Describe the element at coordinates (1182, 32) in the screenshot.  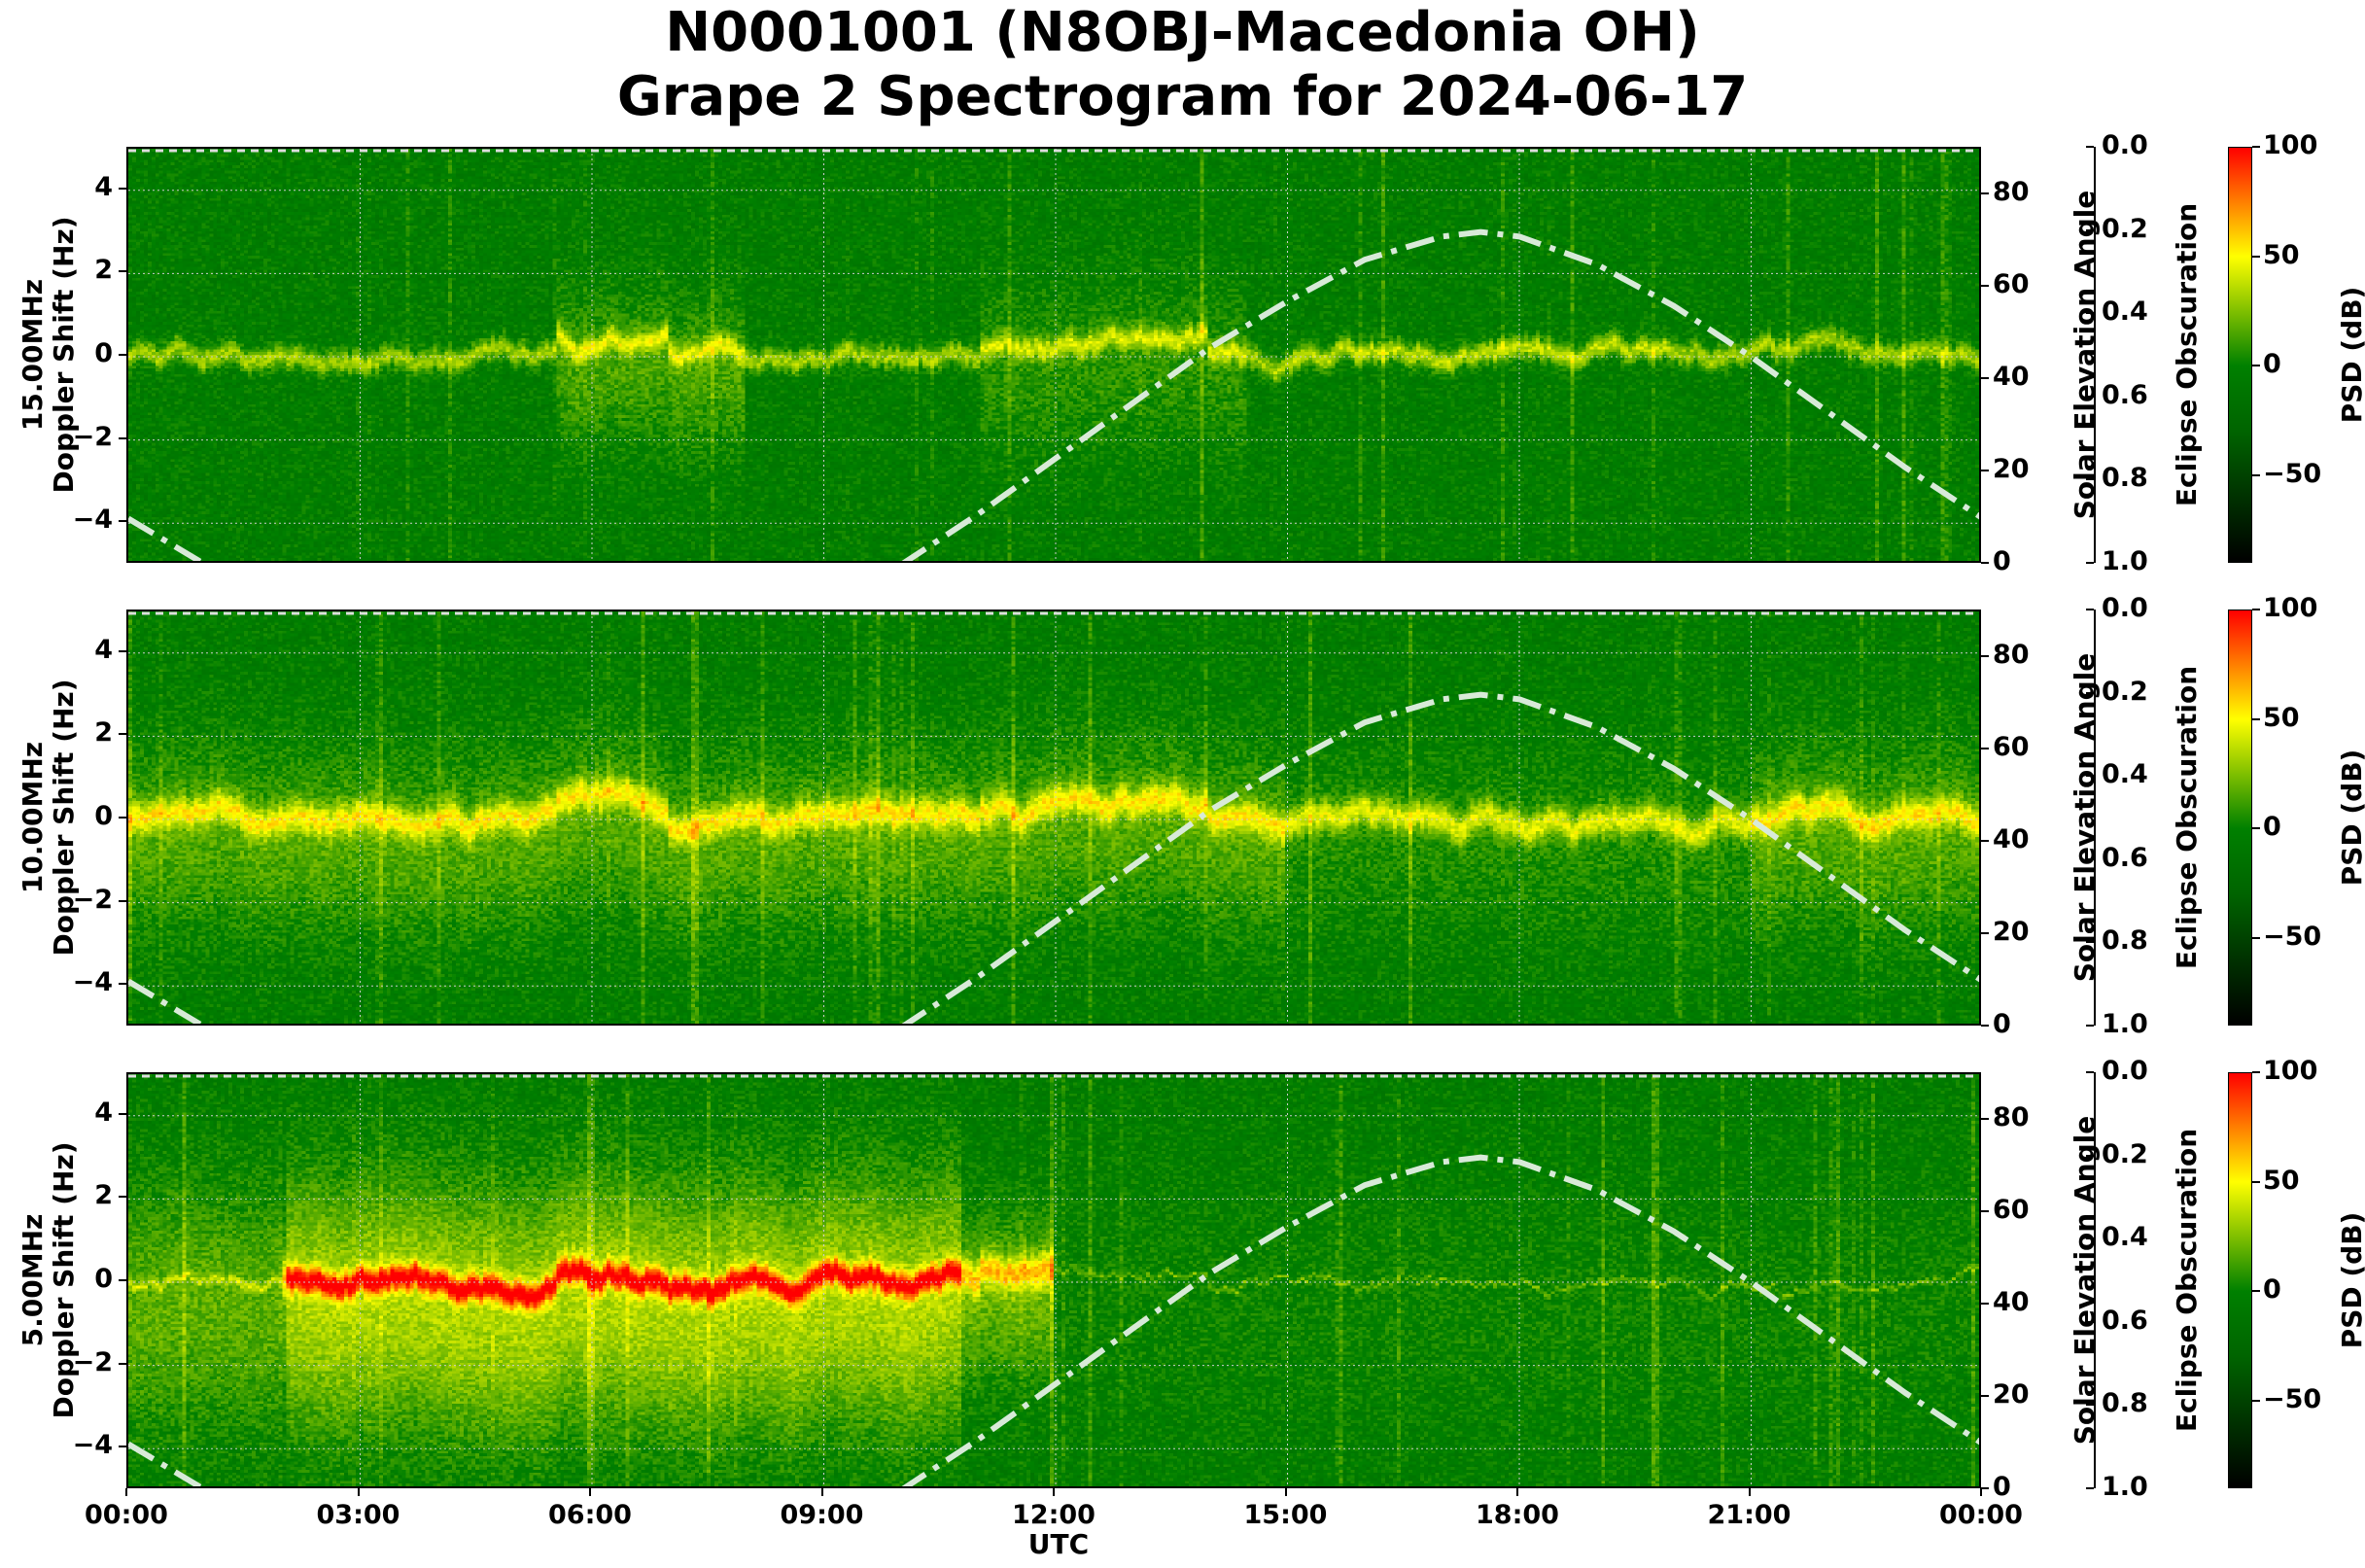
I see `chart-title-line1: N0001001 (N8OBJ-Macedonia OH)` at that location.